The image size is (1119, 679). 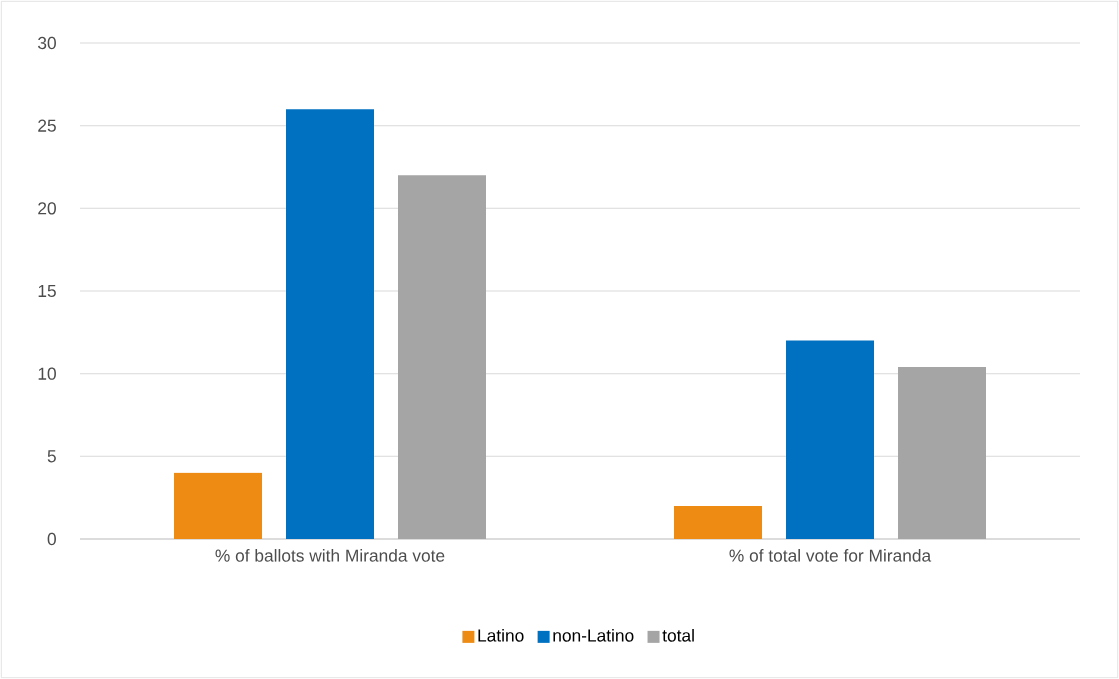 I want to click on legend-label: total, so click(x=678, y=635).